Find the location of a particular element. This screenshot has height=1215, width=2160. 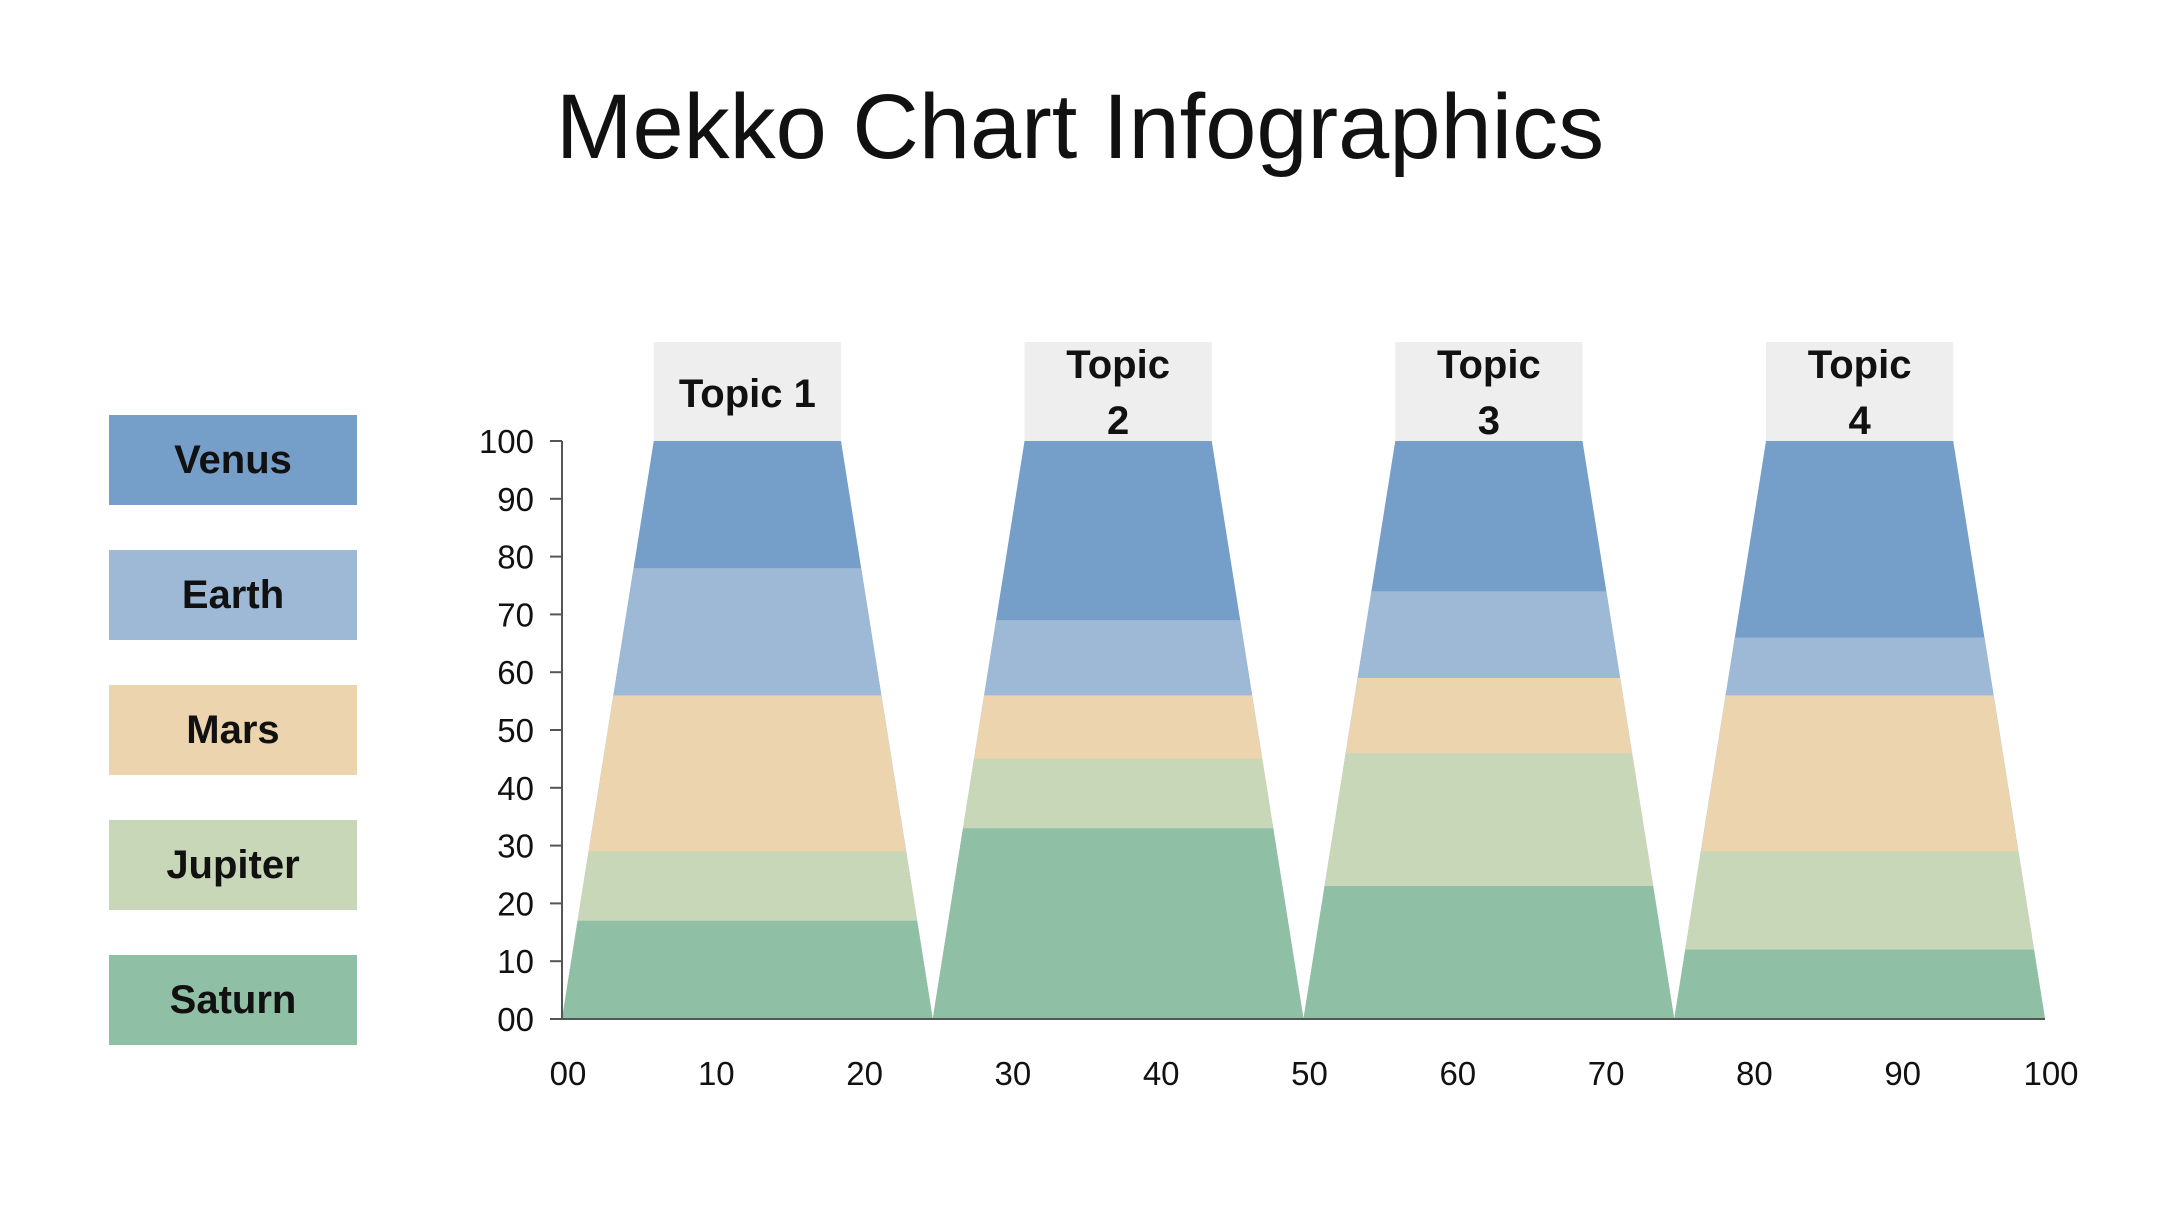

page-title: Mekko Chart Infographics is located at coordinates (1080, 127).